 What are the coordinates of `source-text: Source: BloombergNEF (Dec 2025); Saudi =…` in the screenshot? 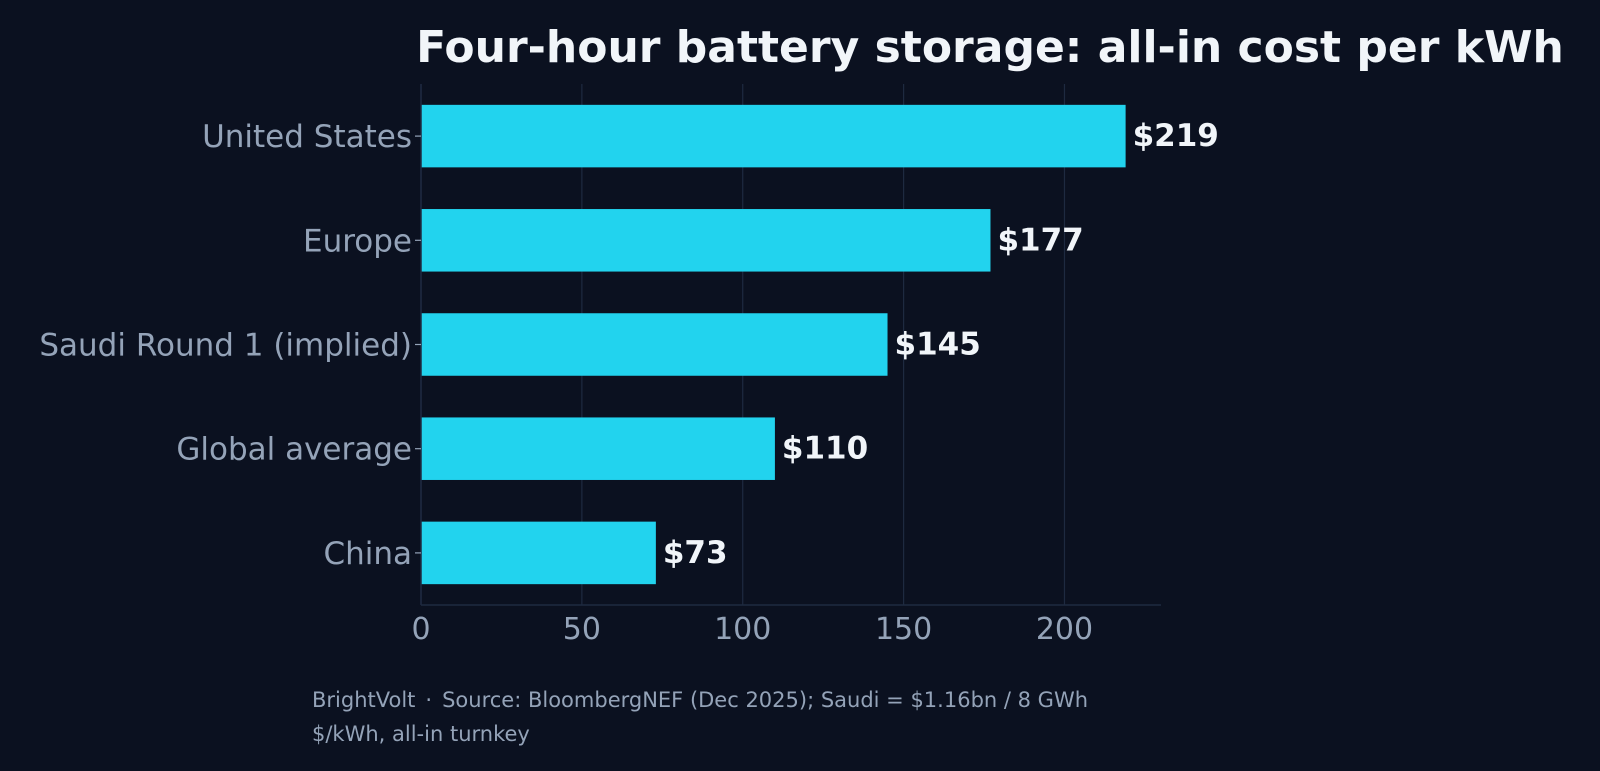 It's located at (765, 700).